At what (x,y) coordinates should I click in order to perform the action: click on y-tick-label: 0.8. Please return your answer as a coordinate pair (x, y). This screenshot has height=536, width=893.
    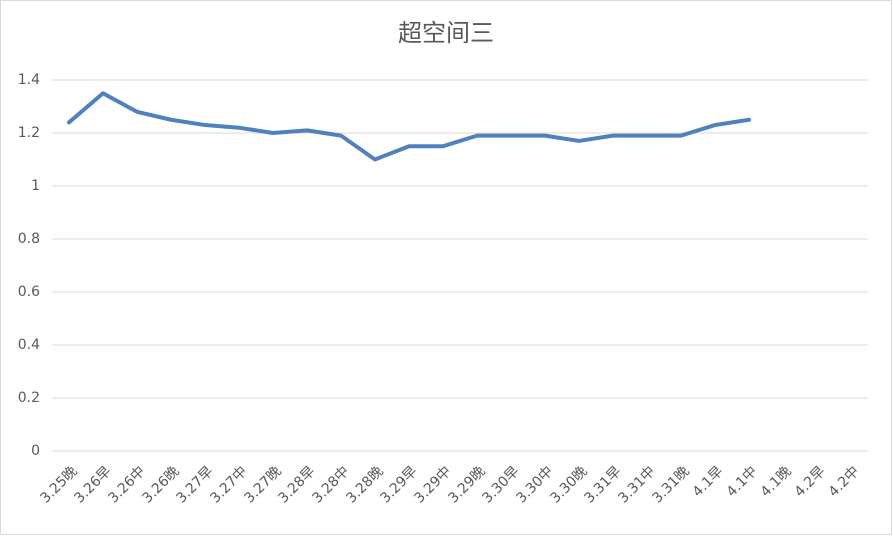
    Looking at the image, I should click on (29, 239).